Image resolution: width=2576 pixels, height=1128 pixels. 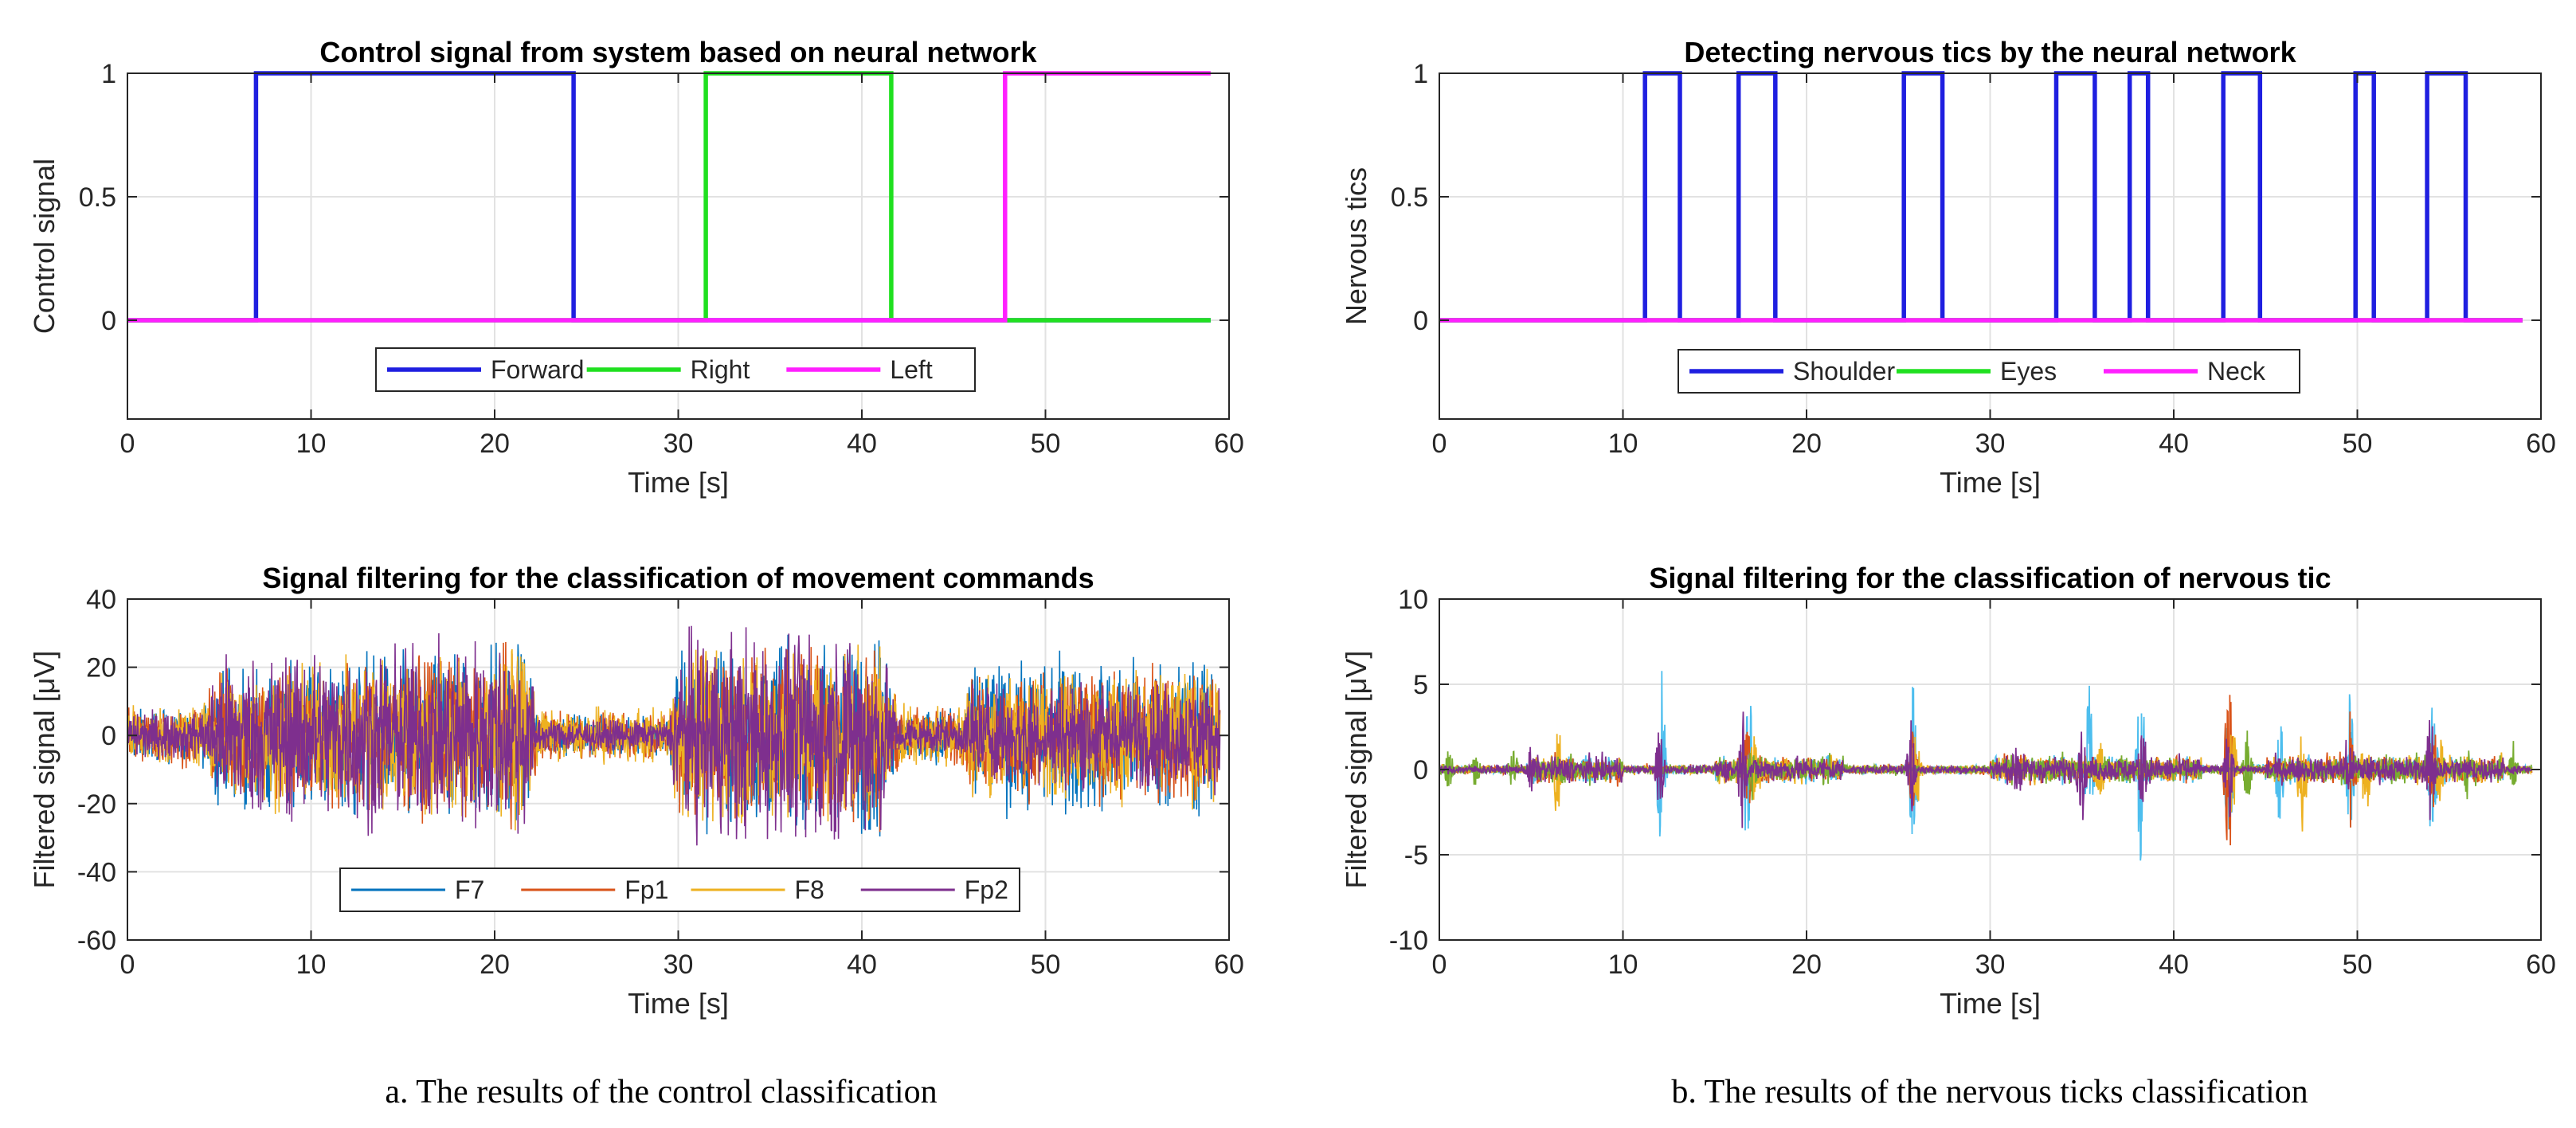 I want to click on legend: F7 Fp1 F8 Fp2, so click(x=679, y=890).